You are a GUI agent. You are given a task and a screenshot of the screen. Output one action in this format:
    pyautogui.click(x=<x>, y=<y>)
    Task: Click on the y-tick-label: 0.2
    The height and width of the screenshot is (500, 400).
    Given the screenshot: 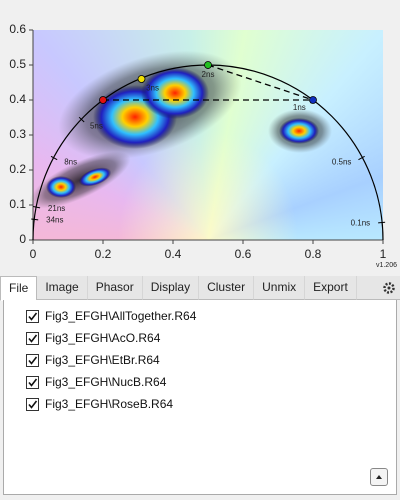 What is the action you would take?
    pyautogui.click(x=17, y=169)
    